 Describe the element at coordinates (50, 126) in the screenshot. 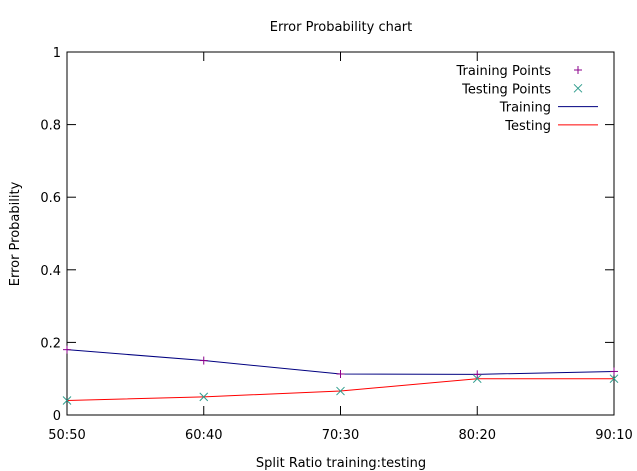

I see `y-tick-label: 0.8` at that location.